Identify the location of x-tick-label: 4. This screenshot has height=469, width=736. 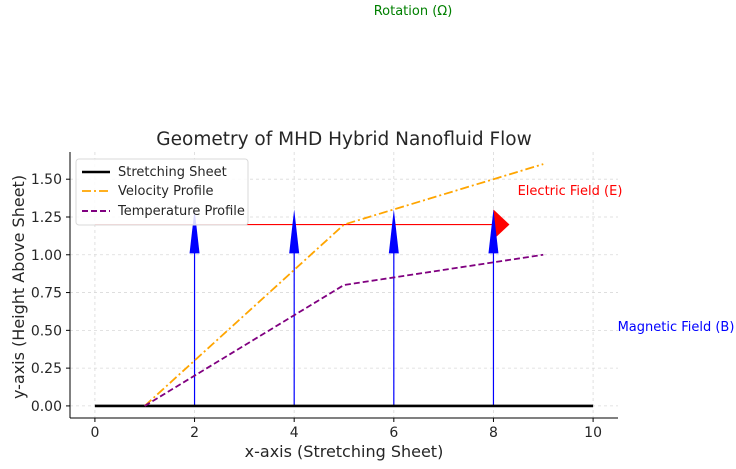
(294, 433).